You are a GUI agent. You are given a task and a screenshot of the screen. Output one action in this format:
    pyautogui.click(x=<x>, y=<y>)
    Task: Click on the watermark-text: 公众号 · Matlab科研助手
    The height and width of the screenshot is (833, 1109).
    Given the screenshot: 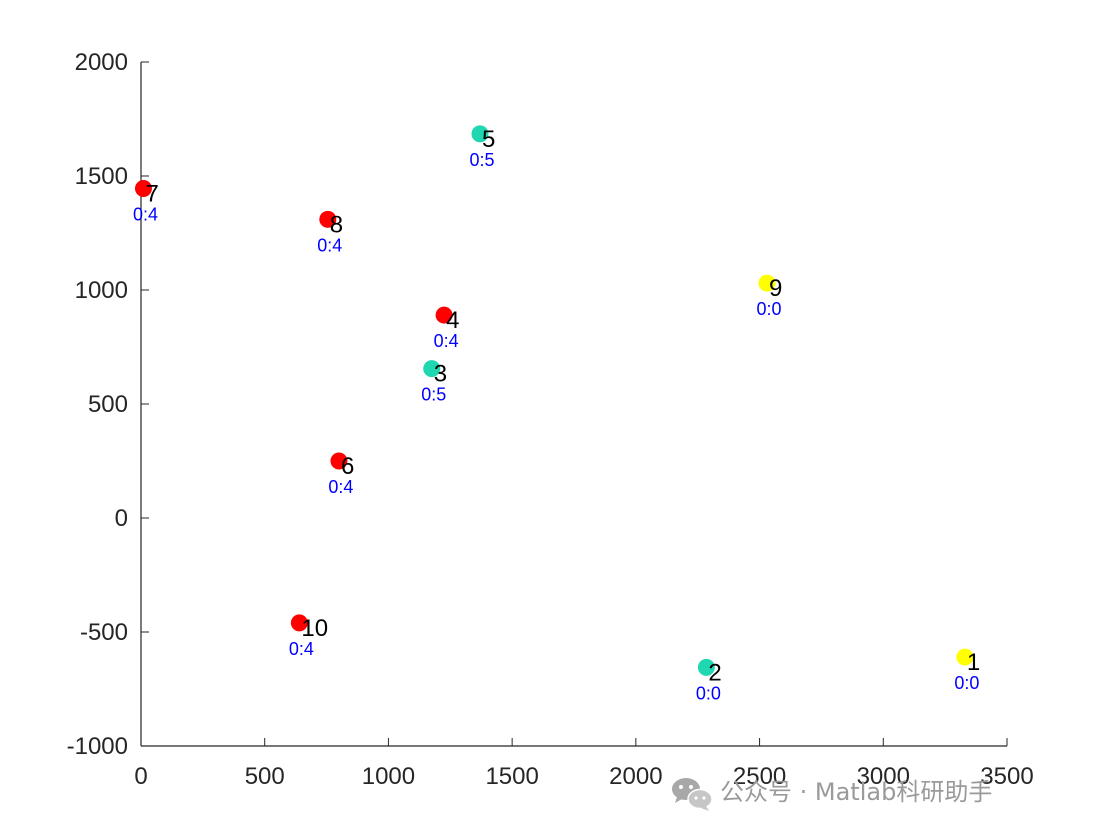 What is the action you would take?
    pyautogui.click(x=856, y=792)
    